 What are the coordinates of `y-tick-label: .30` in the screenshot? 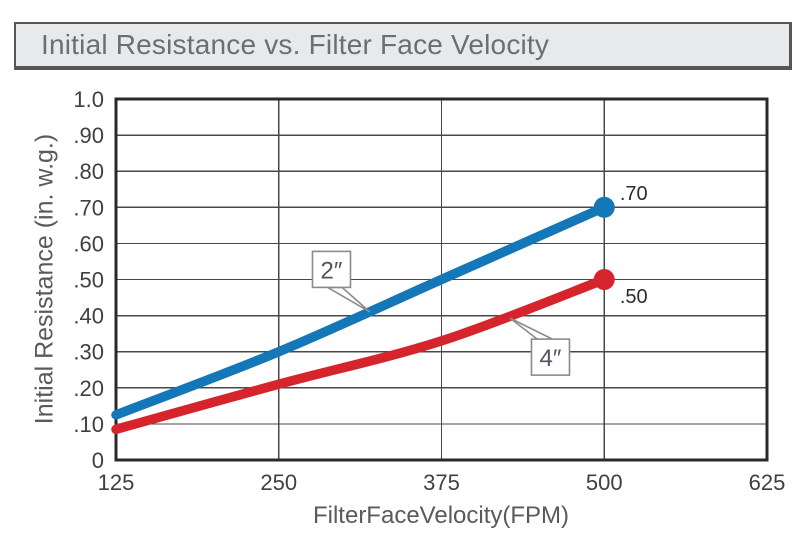 It's located at (88, 352).